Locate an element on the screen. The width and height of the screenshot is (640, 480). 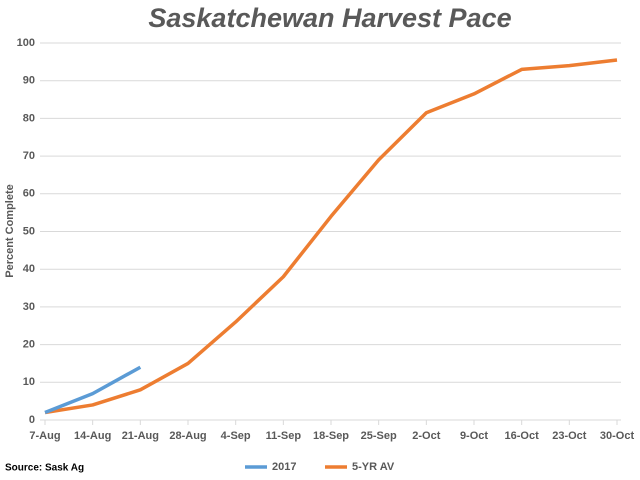
x-tick-label: 28-Aug is located at coordinates (187, 436).